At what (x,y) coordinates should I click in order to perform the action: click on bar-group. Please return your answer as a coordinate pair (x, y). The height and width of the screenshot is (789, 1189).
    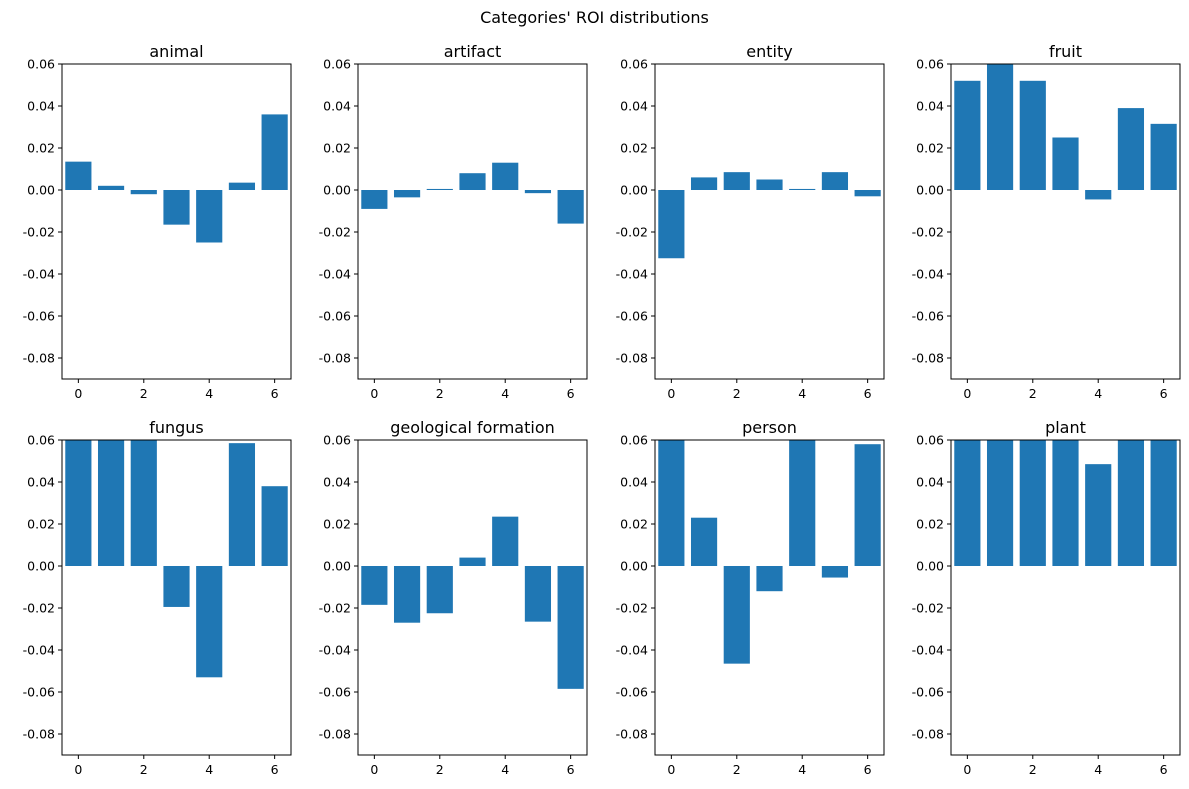
    Looking at the image, I should click on (769, 215).